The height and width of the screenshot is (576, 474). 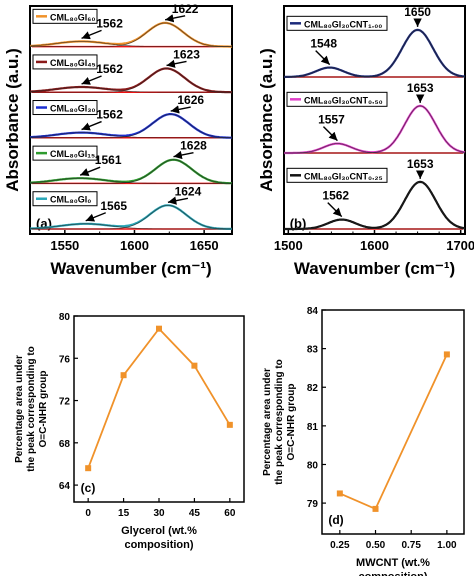 I want to click on peak-label: 1626, so click(x=190, y=100).